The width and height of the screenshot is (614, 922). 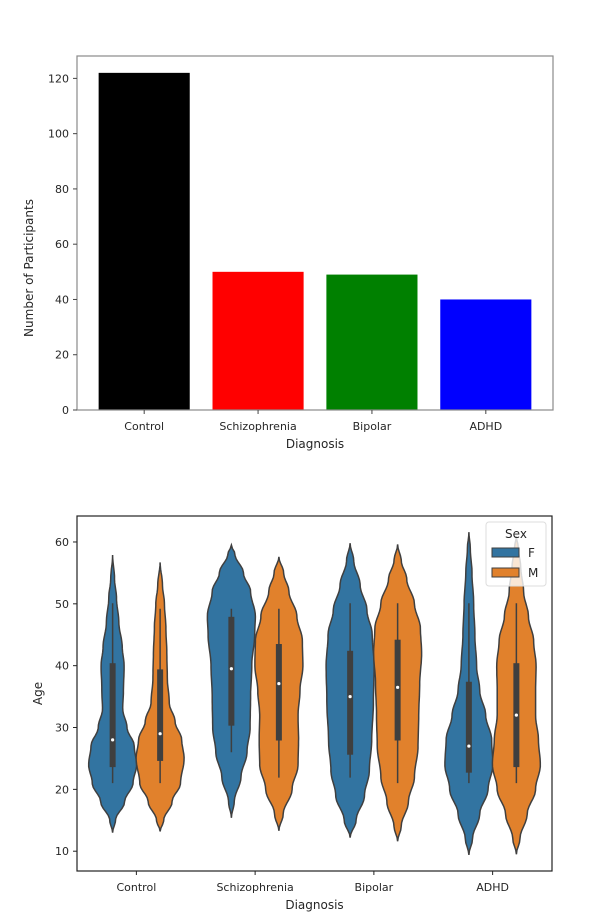 I want to click on legend-label-f: F, so click(x=531, y=553).